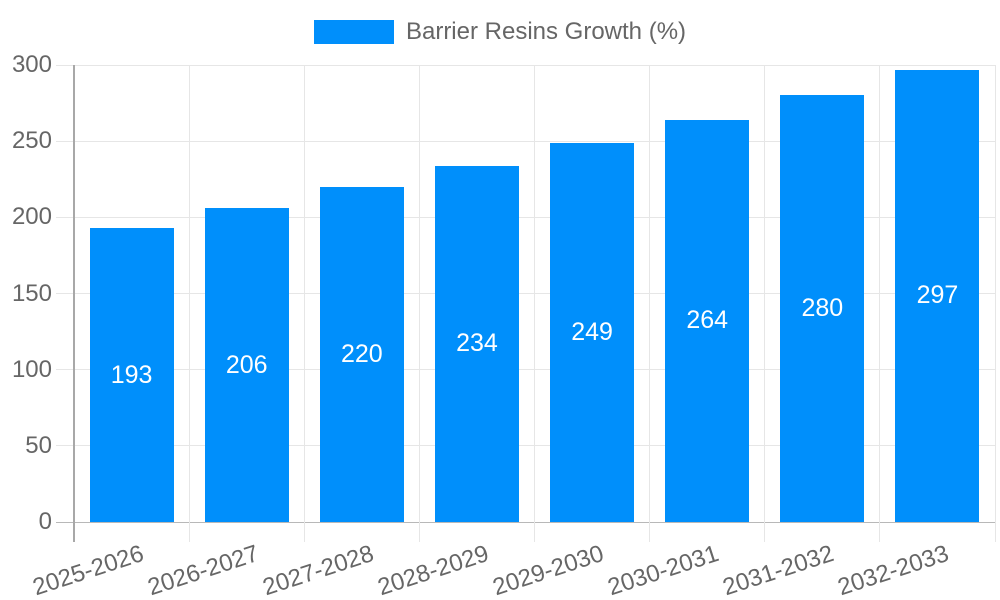  What do you see at coordinates (88, 570) in the screenshot?
I see `x-tick-label-2025-2026: 2025-2026` at bounding box center [88, 570].